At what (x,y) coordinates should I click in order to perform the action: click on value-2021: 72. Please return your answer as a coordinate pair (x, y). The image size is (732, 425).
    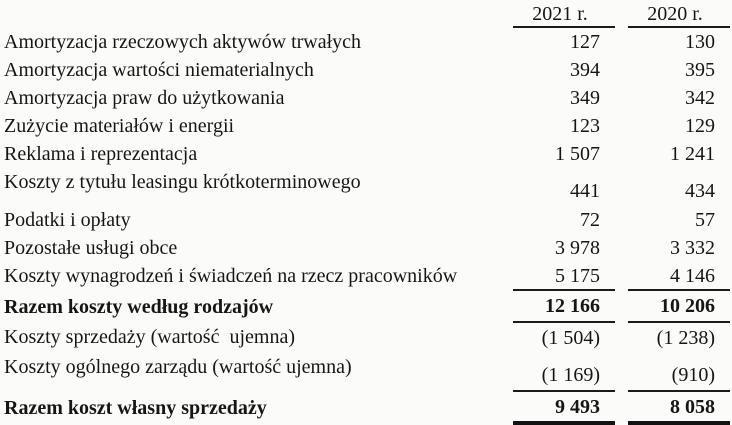
    Looking at the image, I should click on (590, 220).